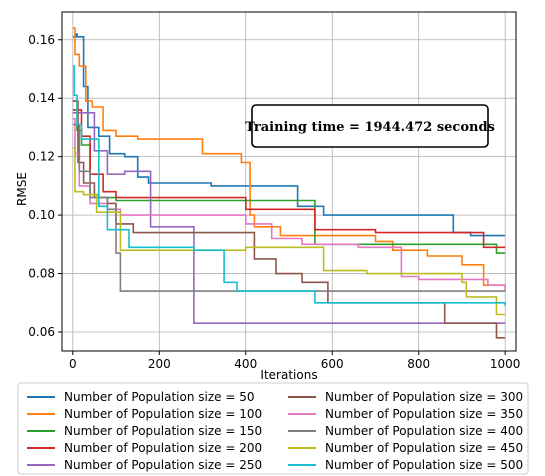  I want to click on legend-entry-label: Number of Population size = 450, so click(424, 448).